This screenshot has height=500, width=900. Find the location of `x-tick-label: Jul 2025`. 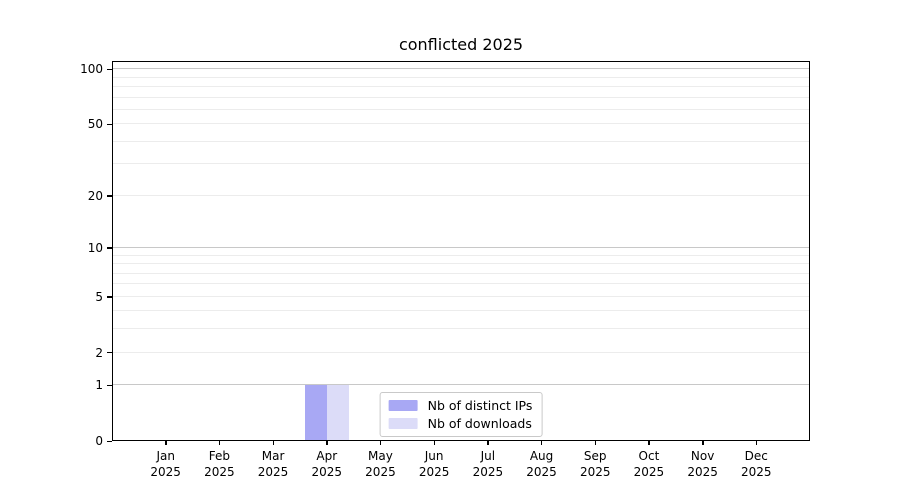

x-tick-label: Jul 2025 is located at coordinates (488, 464).